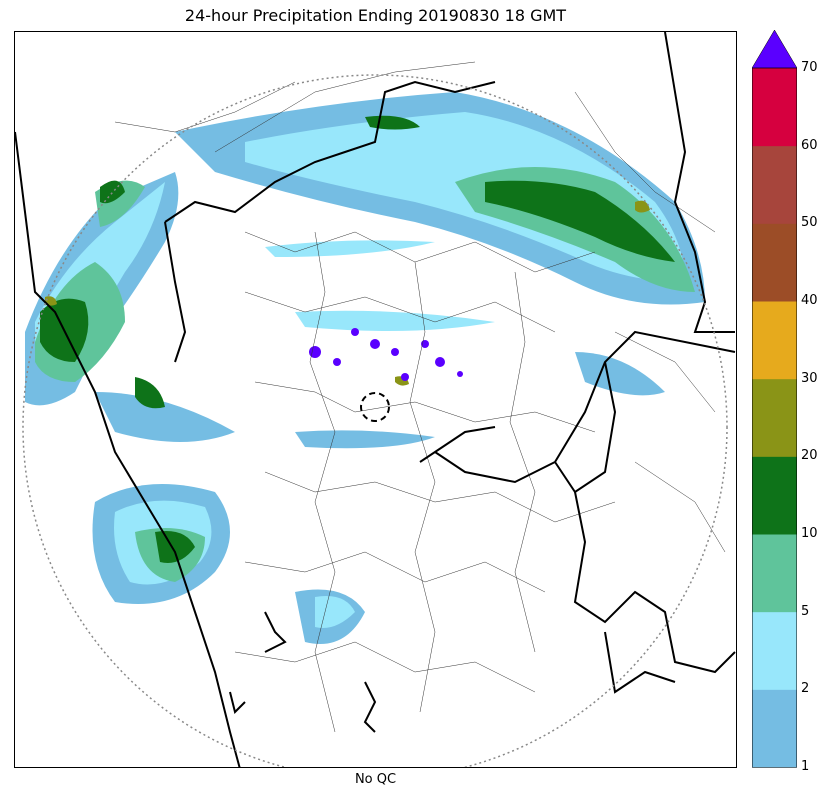  I want to click on colorbar-tick-label: 20, so click(809, 456).